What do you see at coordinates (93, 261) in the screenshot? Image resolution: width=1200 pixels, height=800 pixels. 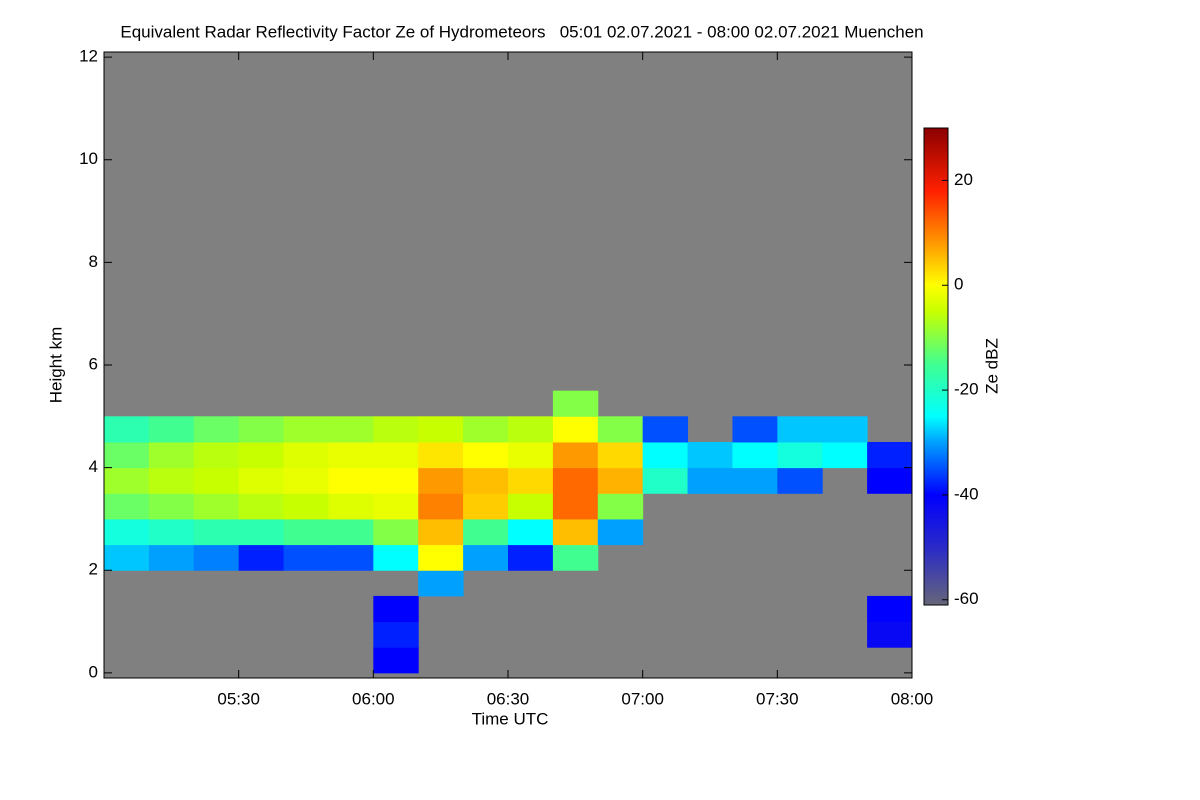 I see `y-tick-label: 8` at bounding box center [93, 261].